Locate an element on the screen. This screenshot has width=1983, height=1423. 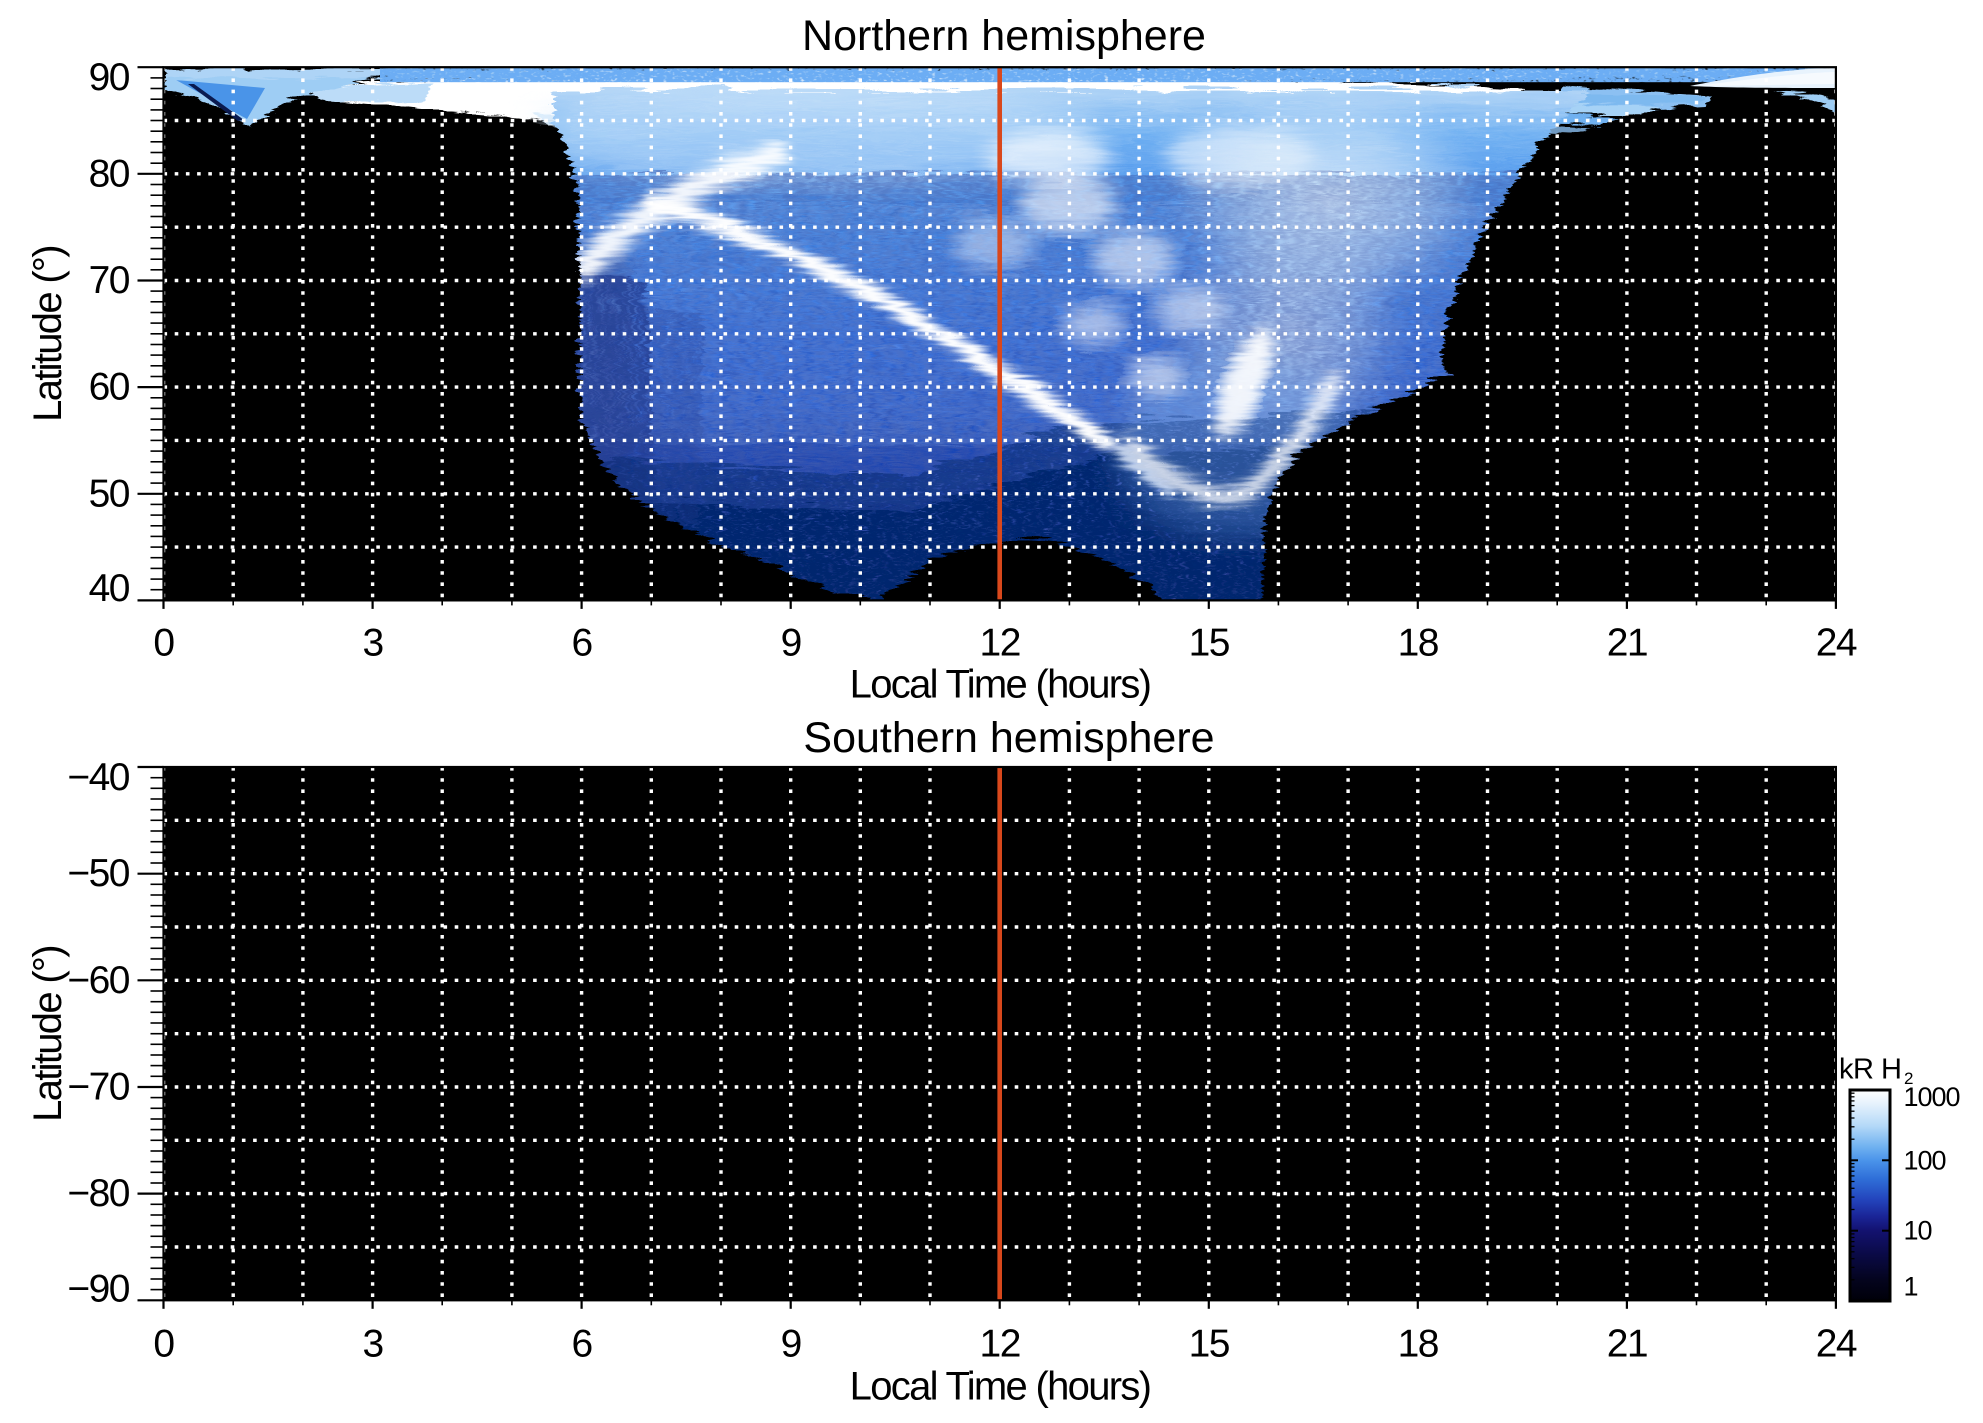
svg-text: −80 is located at coordinates (98, 1193).